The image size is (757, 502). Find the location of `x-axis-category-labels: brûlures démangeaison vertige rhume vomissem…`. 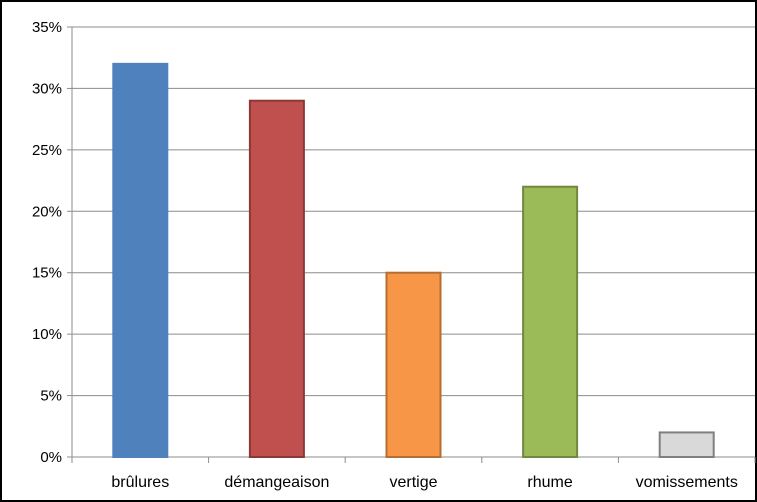

x-axis-category-labels: brûlures démangeaison vertige rhume vomissem… is located at coordinates (424, 482).